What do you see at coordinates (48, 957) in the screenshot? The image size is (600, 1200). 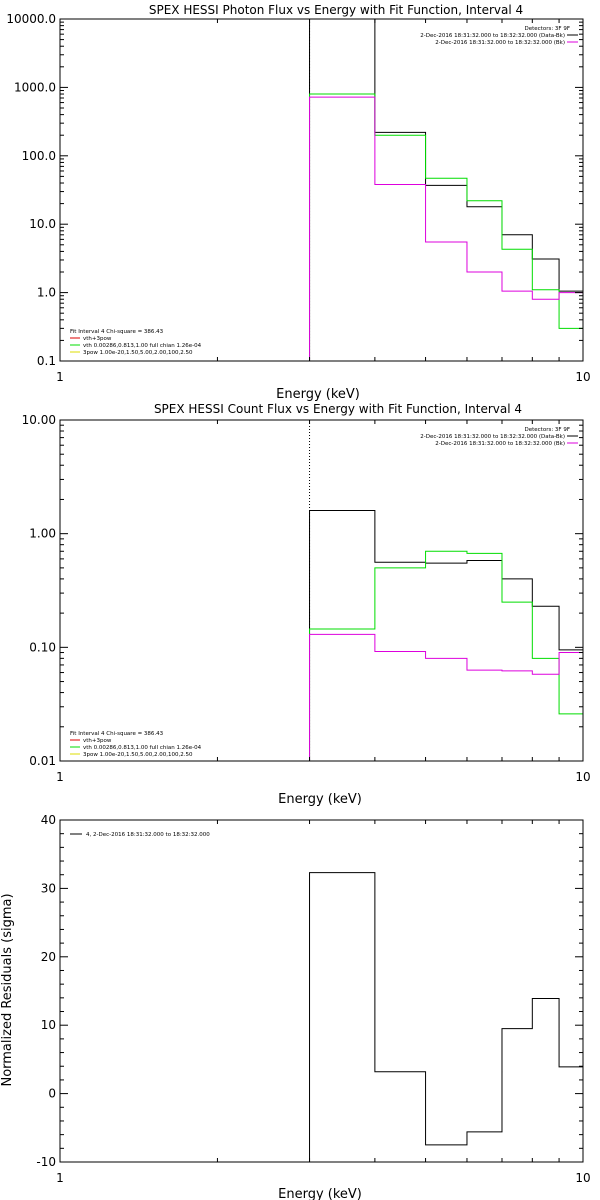 I see `y-tick-label: 20` at bounding box center [48, 957].